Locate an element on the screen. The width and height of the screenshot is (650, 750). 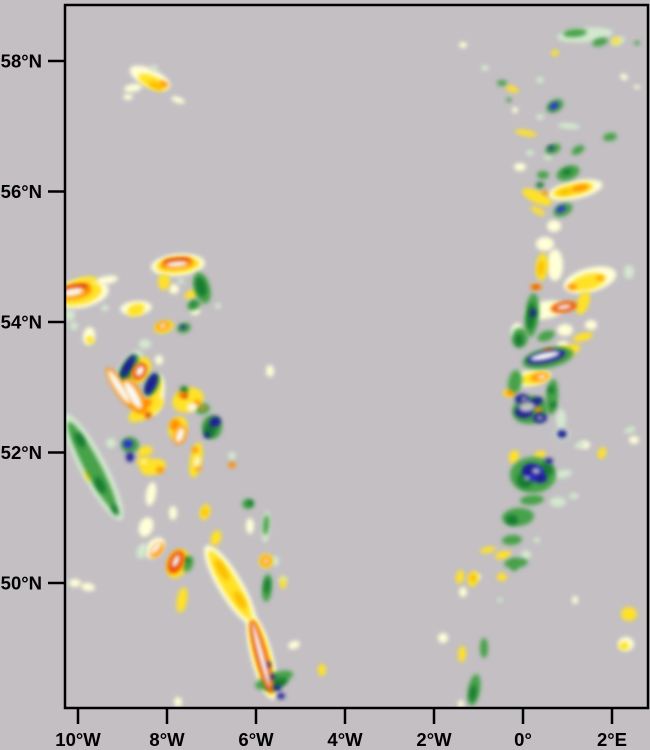
field-blob-red is located at coordinates (185, 396).